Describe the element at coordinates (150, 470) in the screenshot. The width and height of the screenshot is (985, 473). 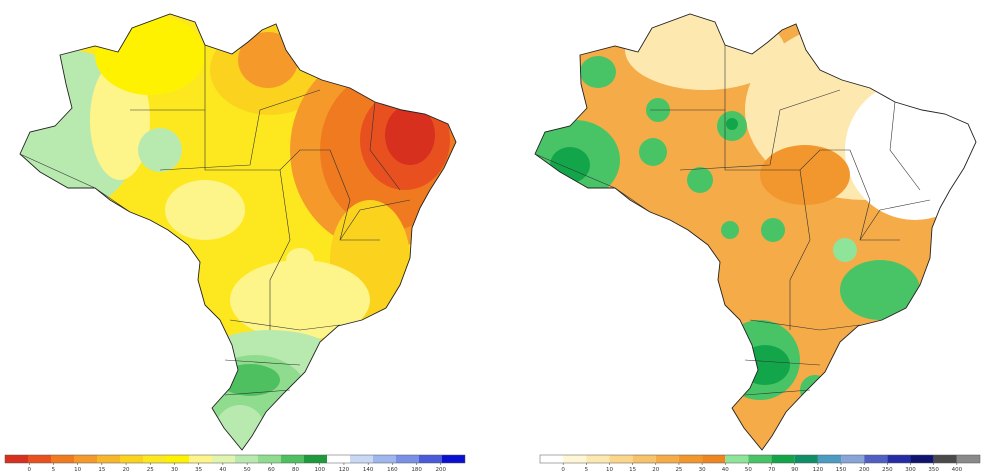
I see `left-legend-tick-label: 25` at that location.